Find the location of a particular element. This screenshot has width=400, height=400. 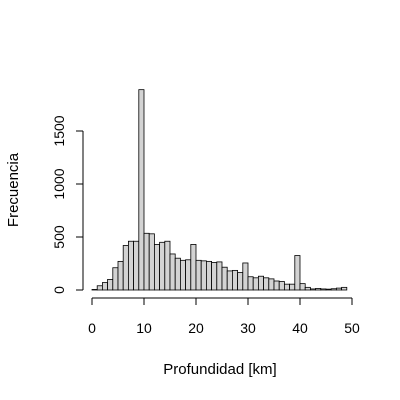

x-axis-label: Profundidad [km] is located at coordinates (219, 369).